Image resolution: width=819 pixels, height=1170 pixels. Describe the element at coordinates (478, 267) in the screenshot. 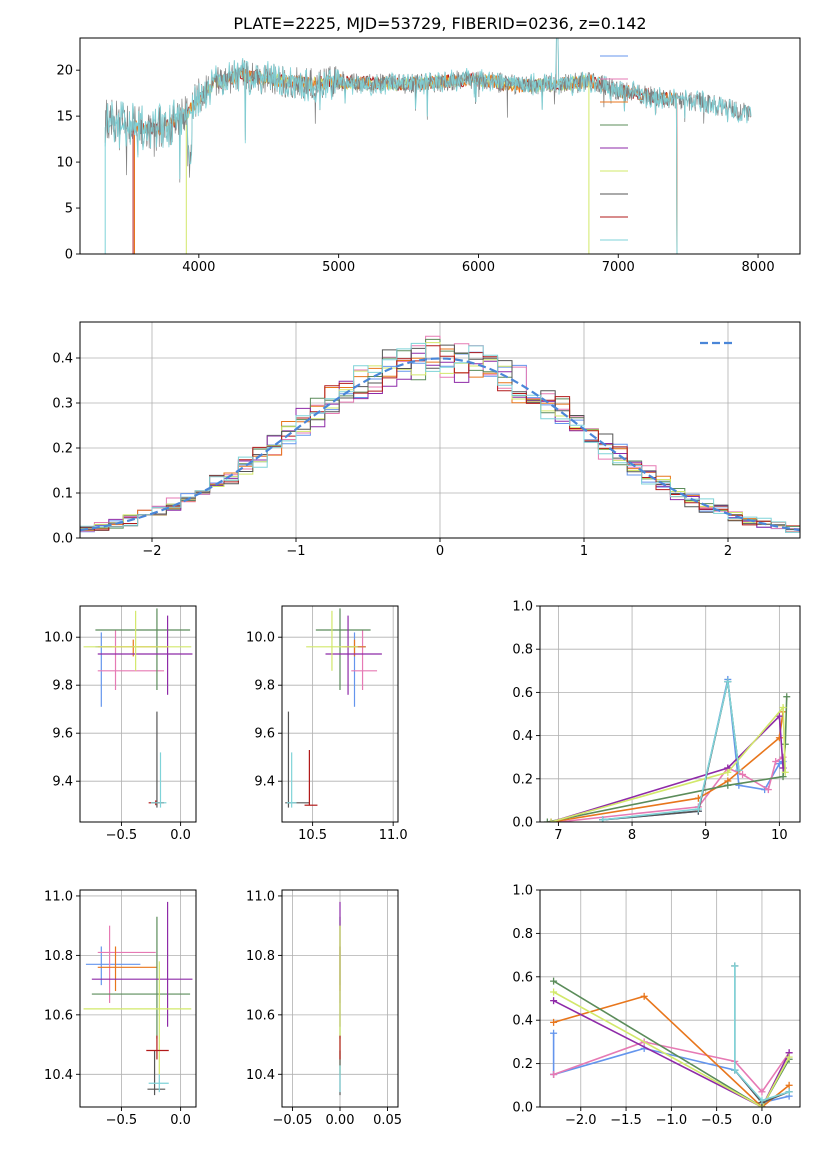

I see `x-tick-label: 6000` at that location.